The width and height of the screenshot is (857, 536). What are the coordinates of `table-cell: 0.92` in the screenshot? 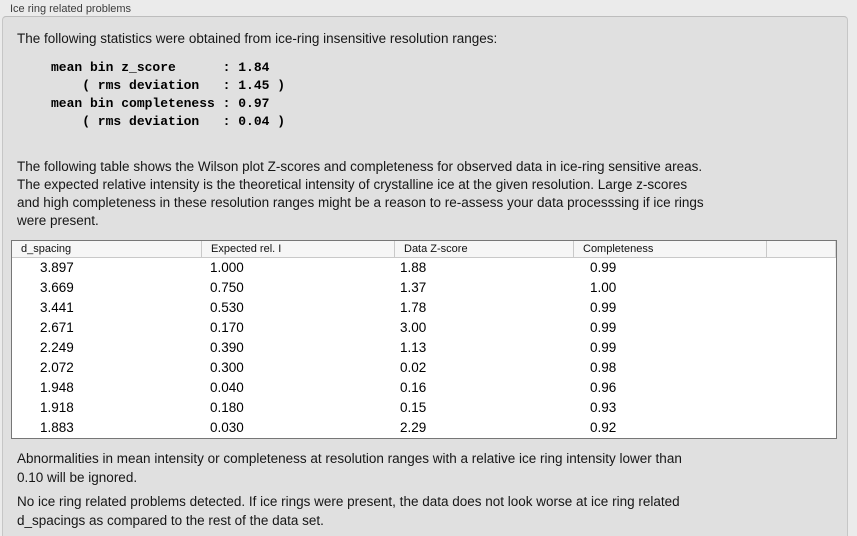 It's located at (603, 427).